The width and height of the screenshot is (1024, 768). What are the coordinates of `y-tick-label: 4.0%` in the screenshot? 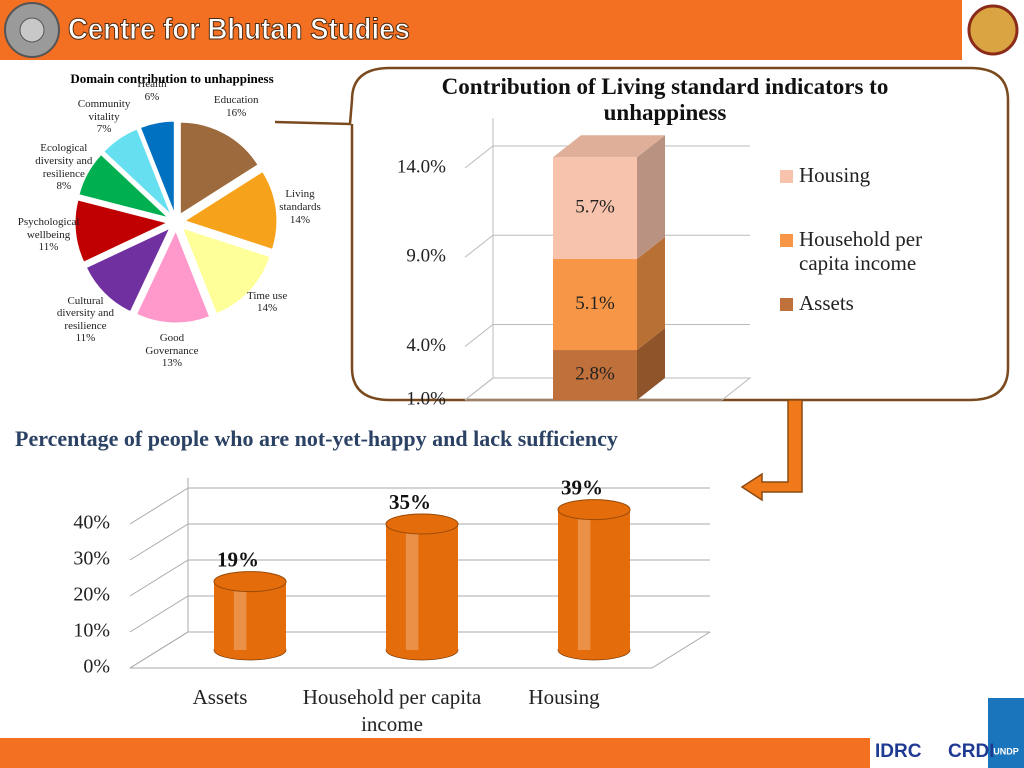 It's located at (426, 345).